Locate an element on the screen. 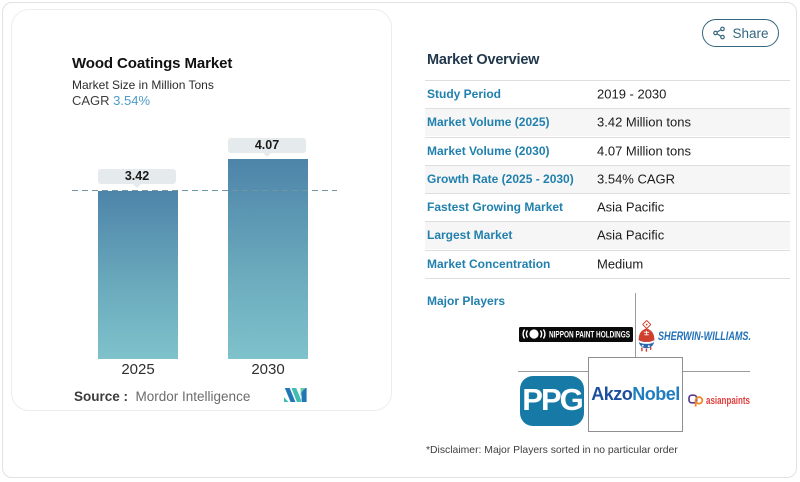 This screenshot has width=800, height=482. svg-text: asianpaints is located at coordinates (728, 401).